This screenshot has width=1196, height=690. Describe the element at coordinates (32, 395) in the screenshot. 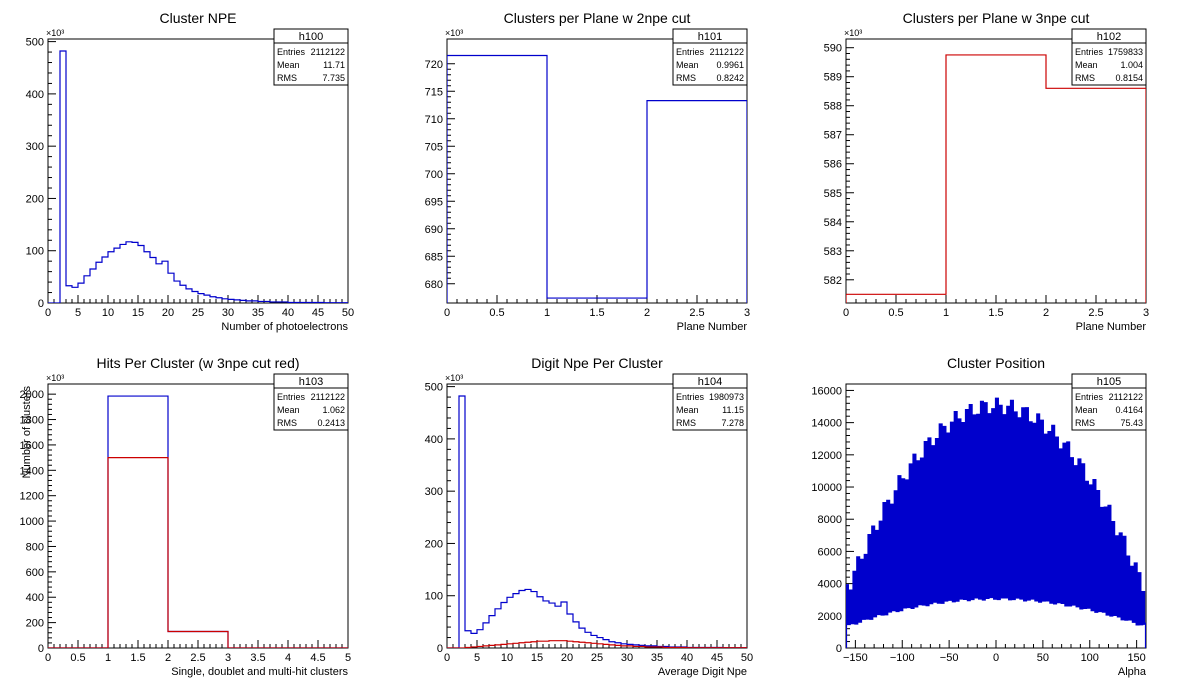

I see `y-tick-label: 2000` at that location.